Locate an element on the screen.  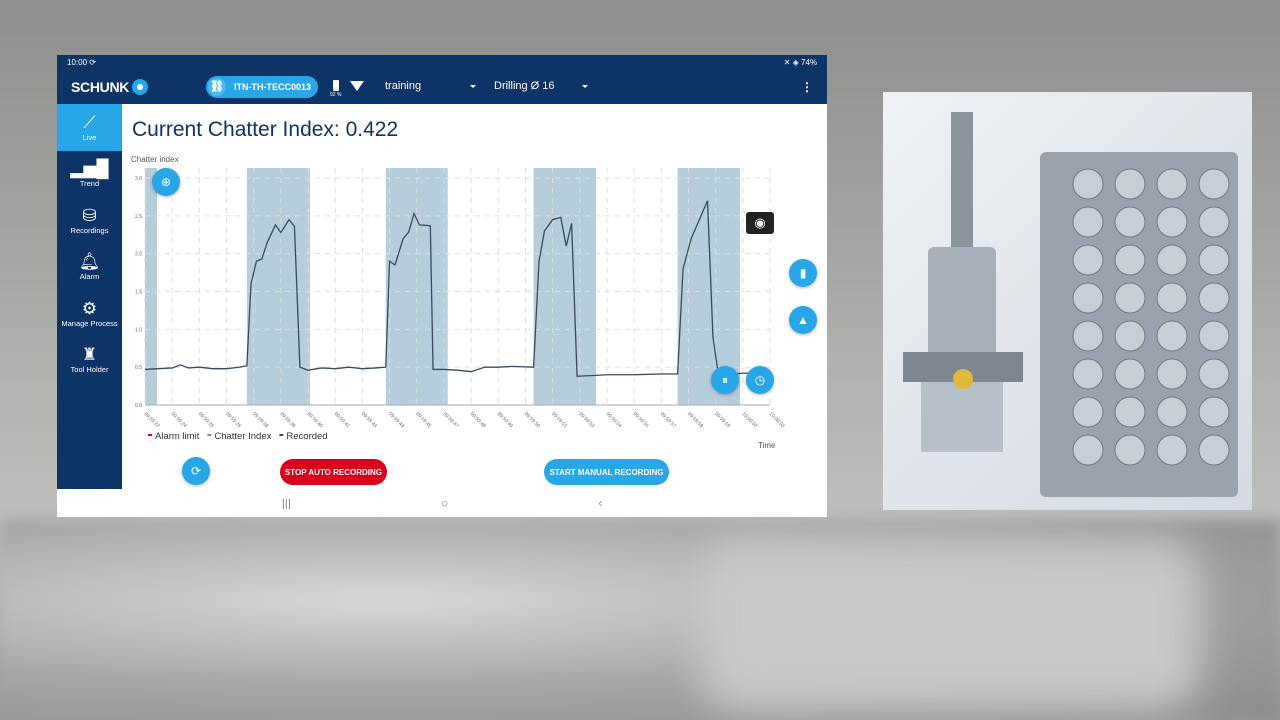
y-tick-label: 2.5 is located at coordinates (138, 217).